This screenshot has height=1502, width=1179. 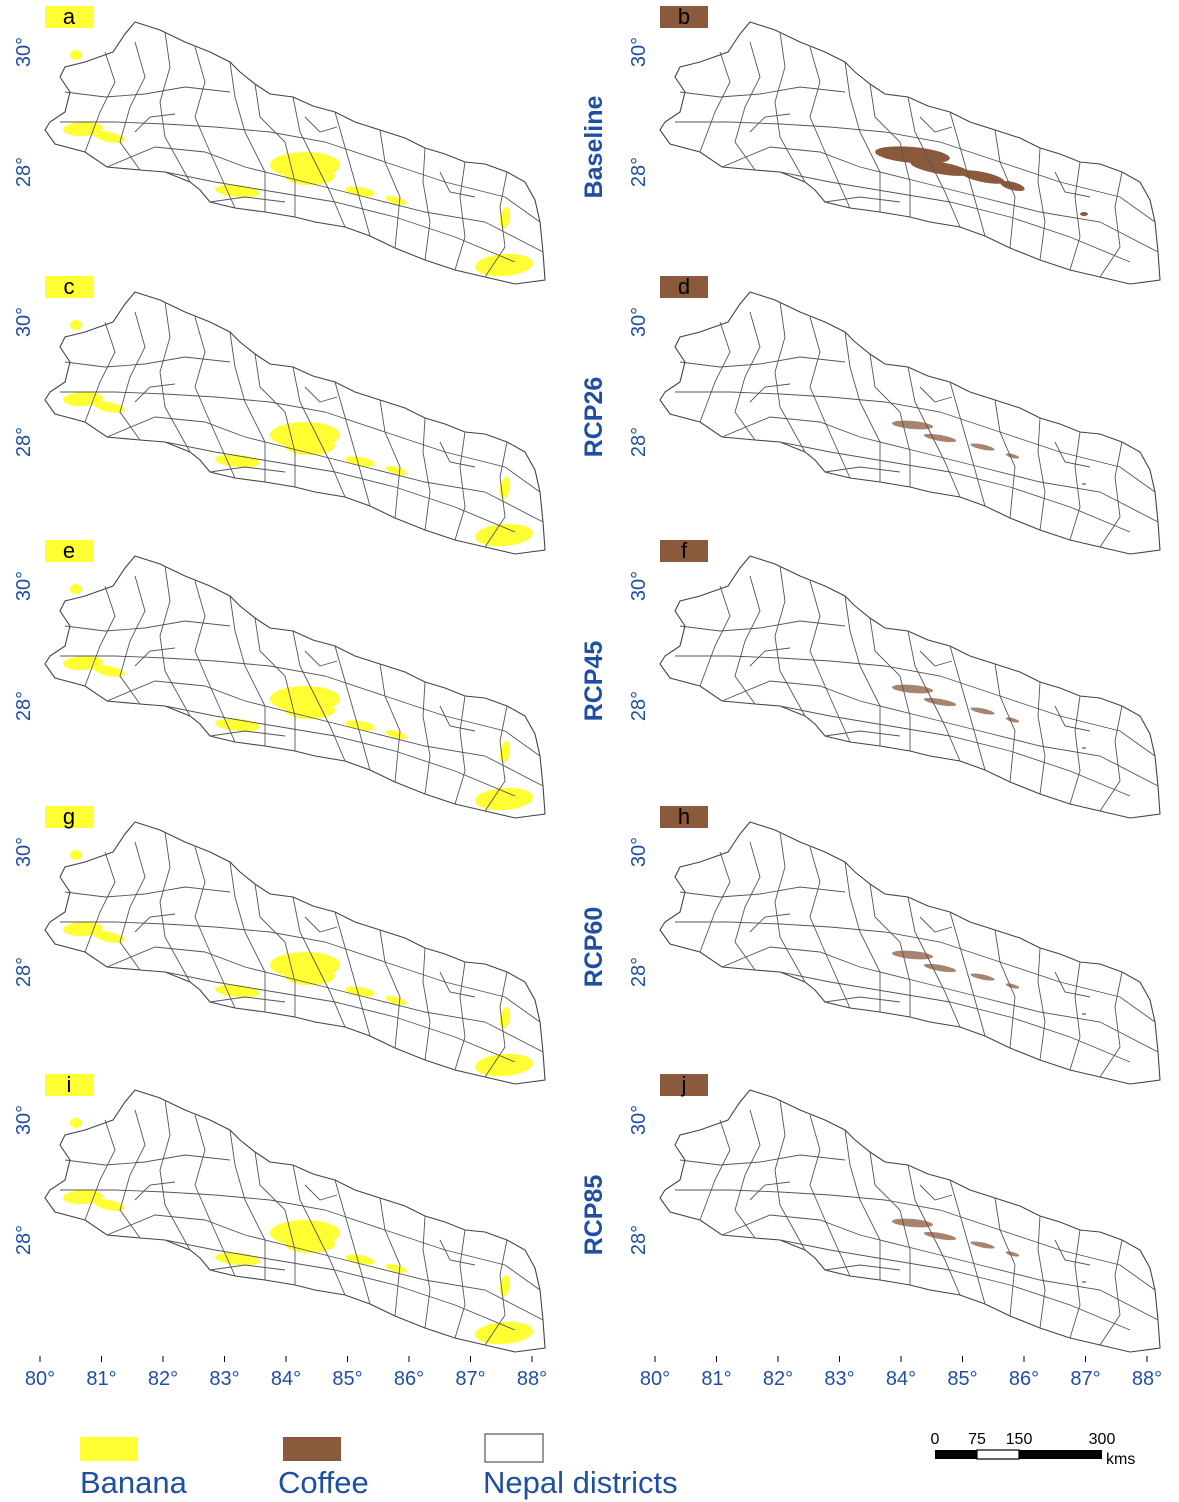 I want to click on map-panel-g, so click(x=295, y=953).